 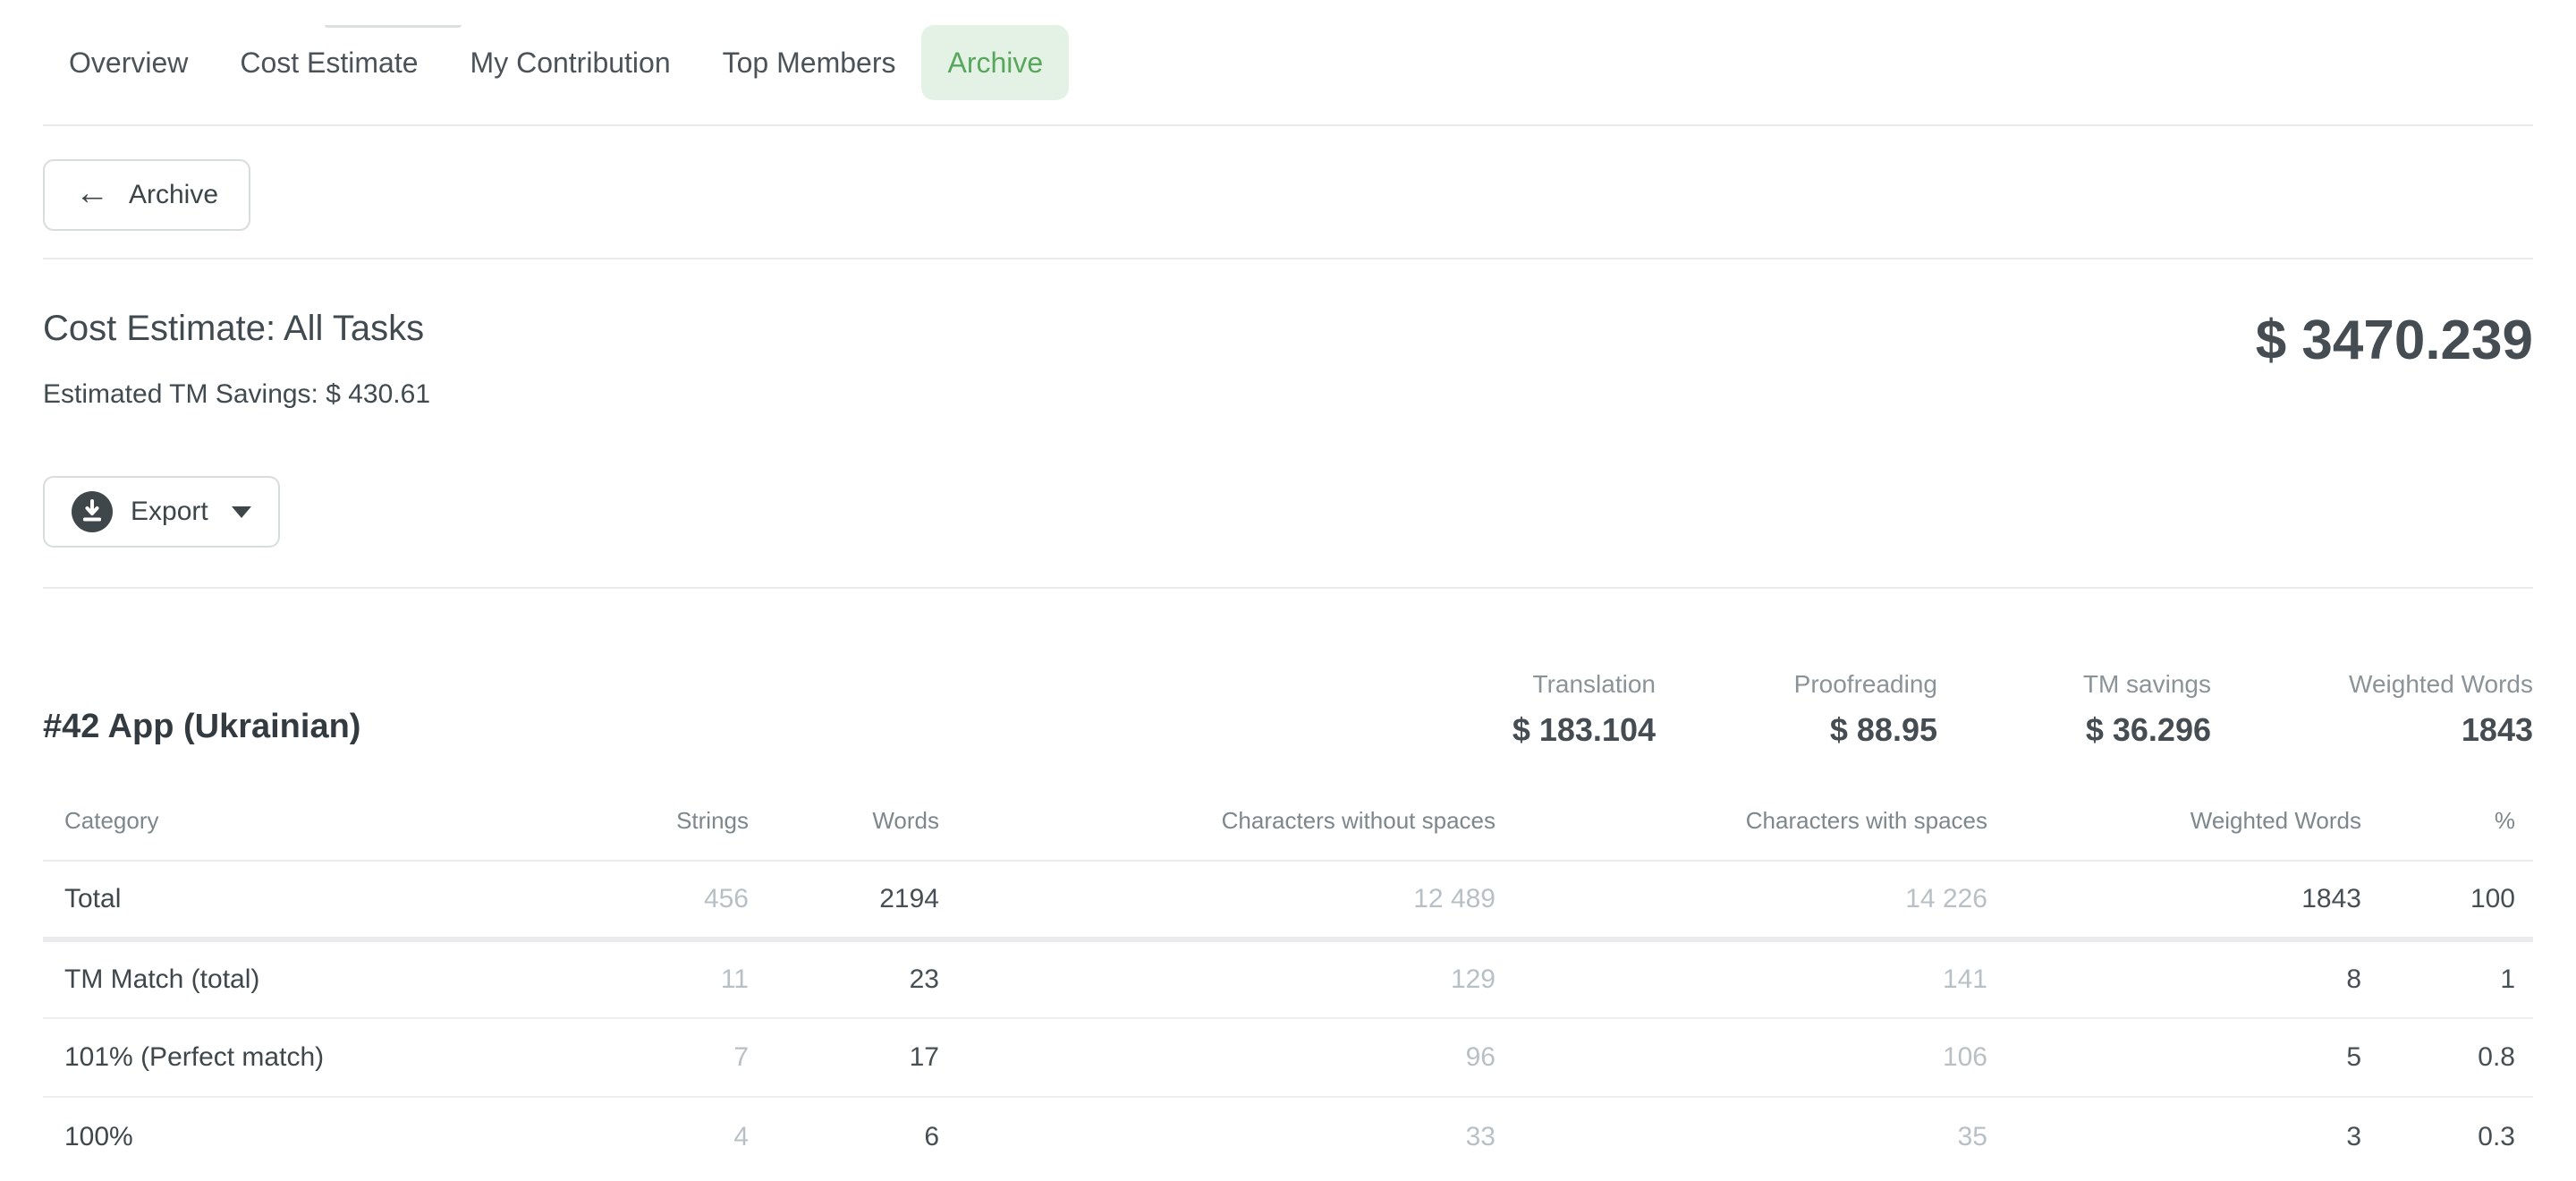 I want to click on stat-proofreading: Proofreading $ 88.95, so click(x=1796, y=709).